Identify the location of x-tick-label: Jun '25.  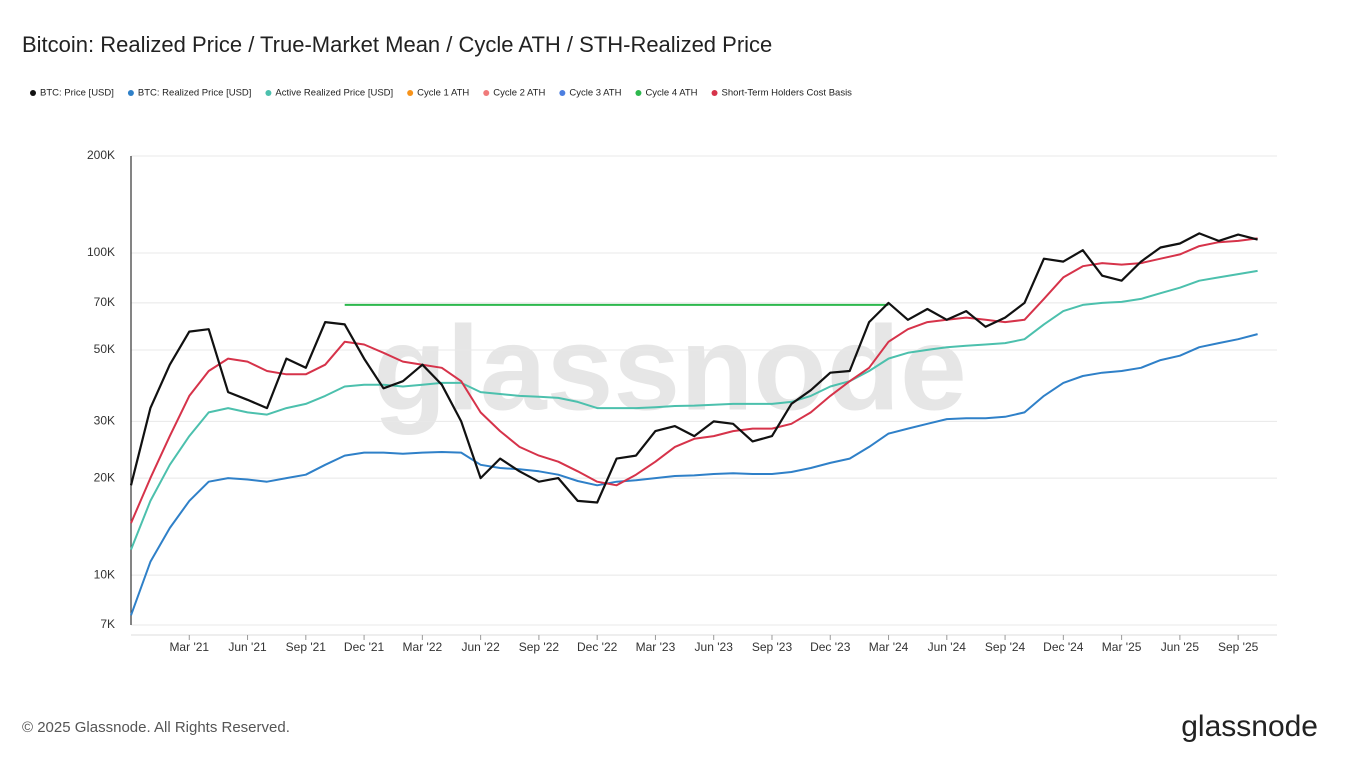
(1180, 647).